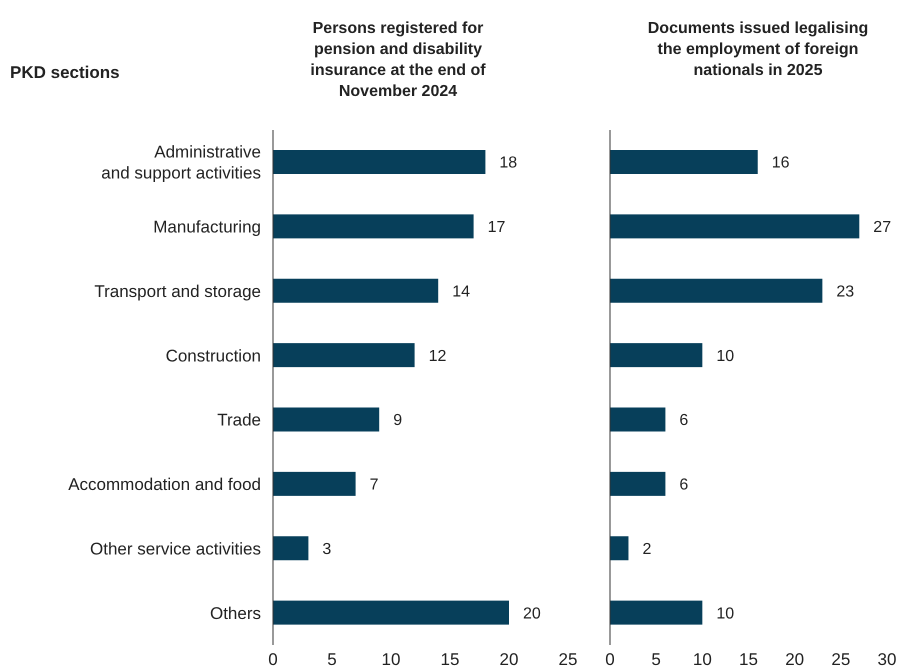 Image resolution: width=907 pixels, height=671 pixels. Describe the element at coordinates (845, 291) in the screenshot. I see `data-label: 23` at that location.